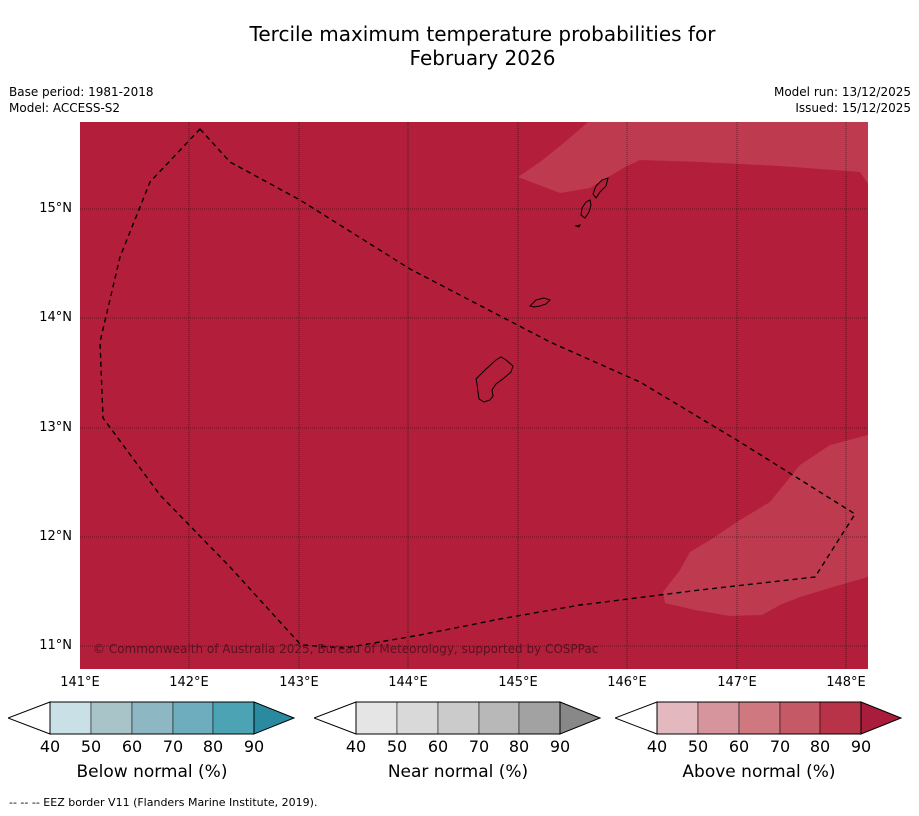 The width and height of the screenshot is (919, 816). I want to click on above-tick-60: 60, so click(739, 746).